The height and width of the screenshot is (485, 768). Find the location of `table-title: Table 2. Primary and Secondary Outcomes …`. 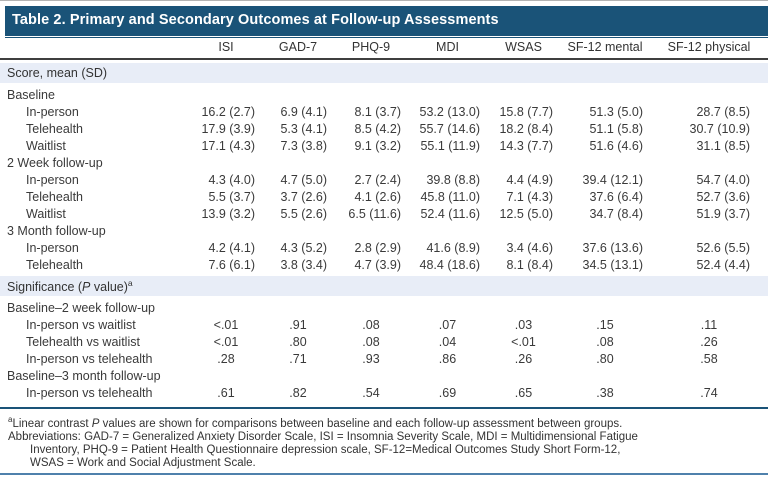

table-title: Table 2. Primary and Secondary Outcomes … is located at coordinates (255, 20).